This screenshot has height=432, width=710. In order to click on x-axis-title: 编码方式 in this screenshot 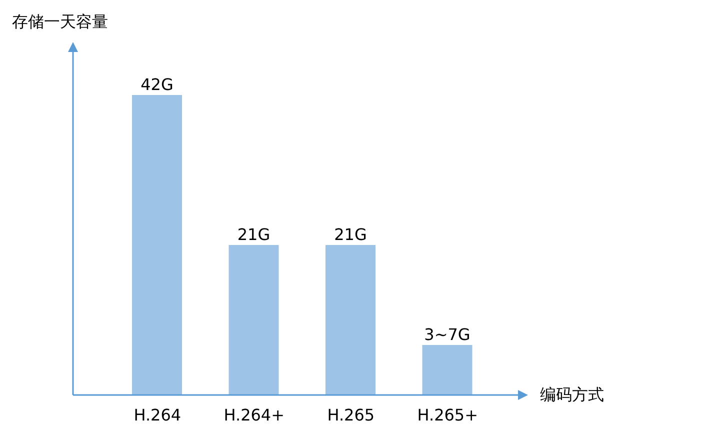, I will do `click(572, 395)`.